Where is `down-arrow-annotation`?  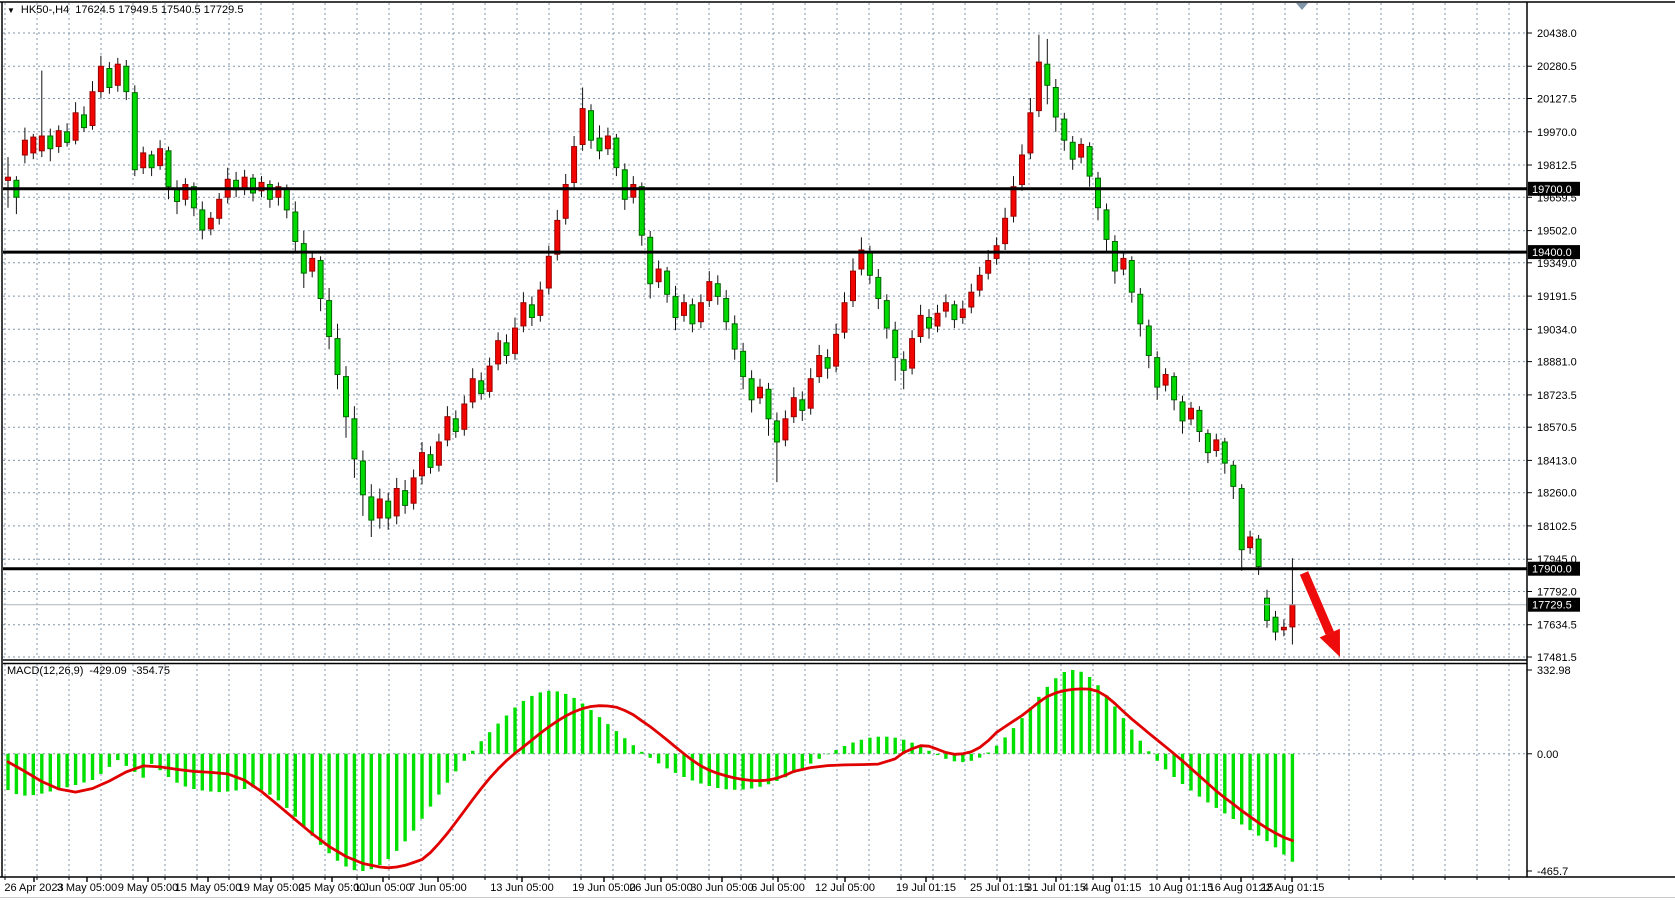
down-arrow-annotation is located at coordinates (1319, 614).